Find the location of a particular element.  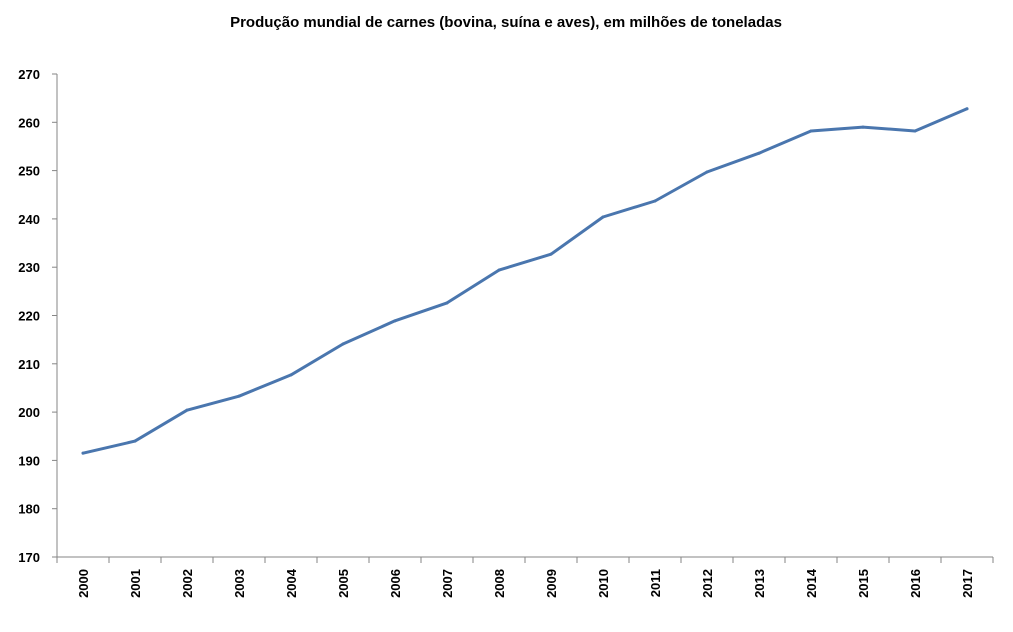

y-tick-label: 190 is located at coordinates (29, 460).